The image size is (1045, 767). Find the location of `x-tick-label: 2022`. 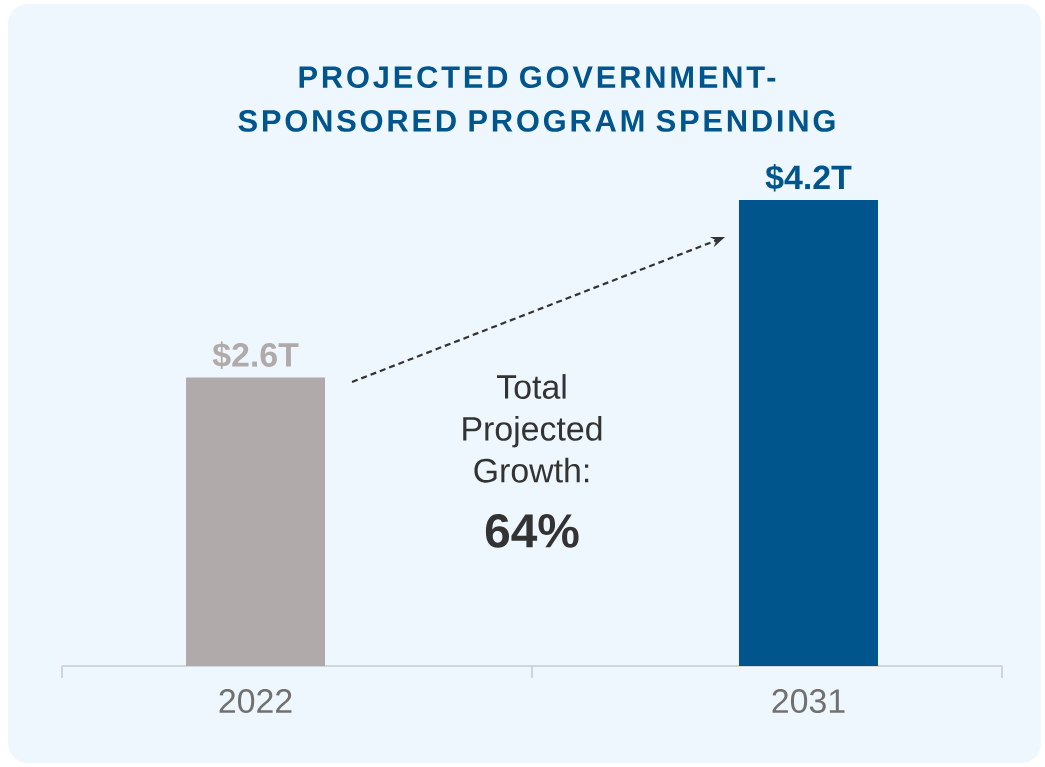

x-tick-label: 2022 is located at coordinates (255, 701).